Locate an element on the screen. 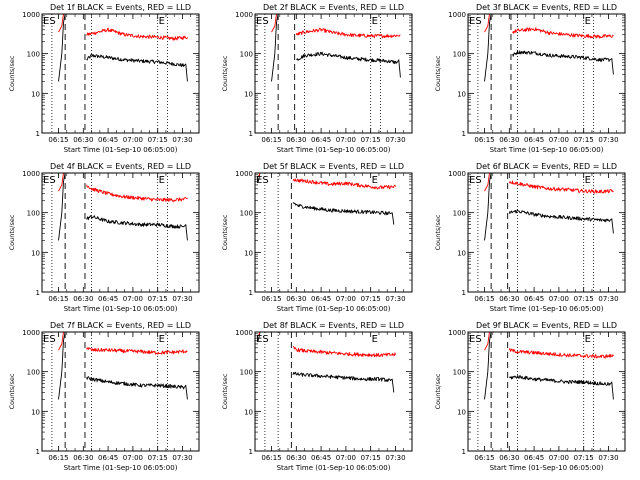 The height and width of the screenshot is (480, 640). panel-title: Det 4f BLACK = Events, RED = LLD is located at coordinates (120, 166).